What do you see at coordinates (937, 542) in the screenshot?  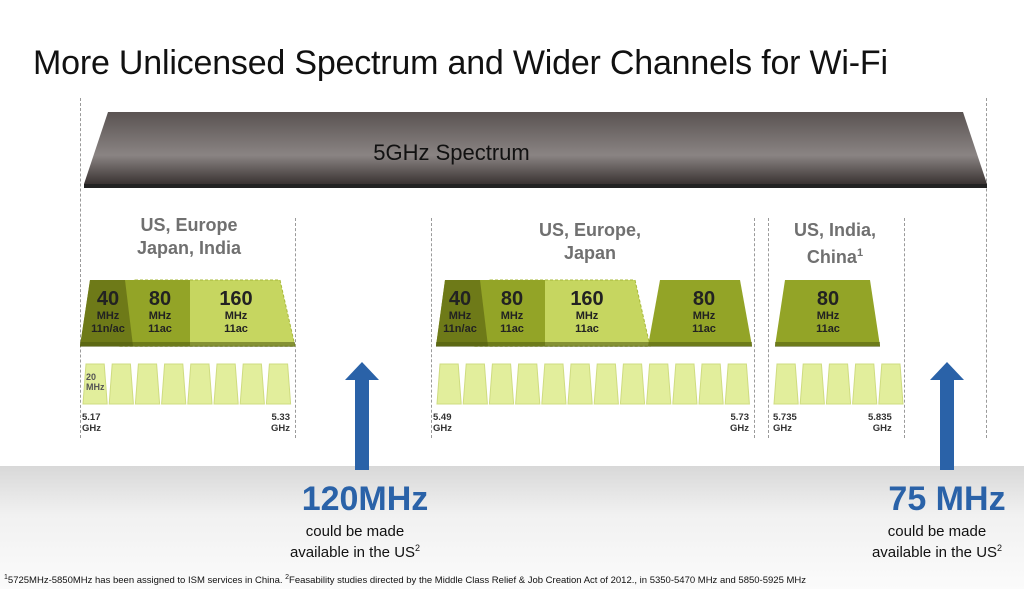 I see `callout-caption-75mhz: could be made available in the US2` at bounding box center [937, 542].